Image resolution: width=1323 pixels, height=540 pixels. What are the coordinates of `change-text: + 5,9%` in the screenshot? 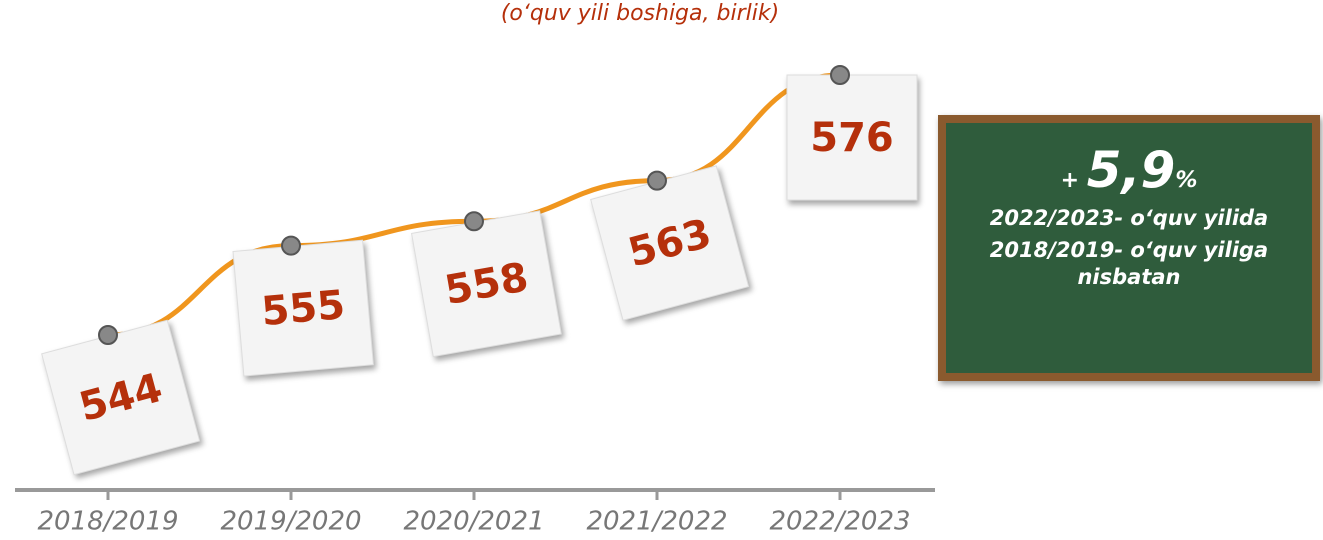 It's located at (1129, 170).